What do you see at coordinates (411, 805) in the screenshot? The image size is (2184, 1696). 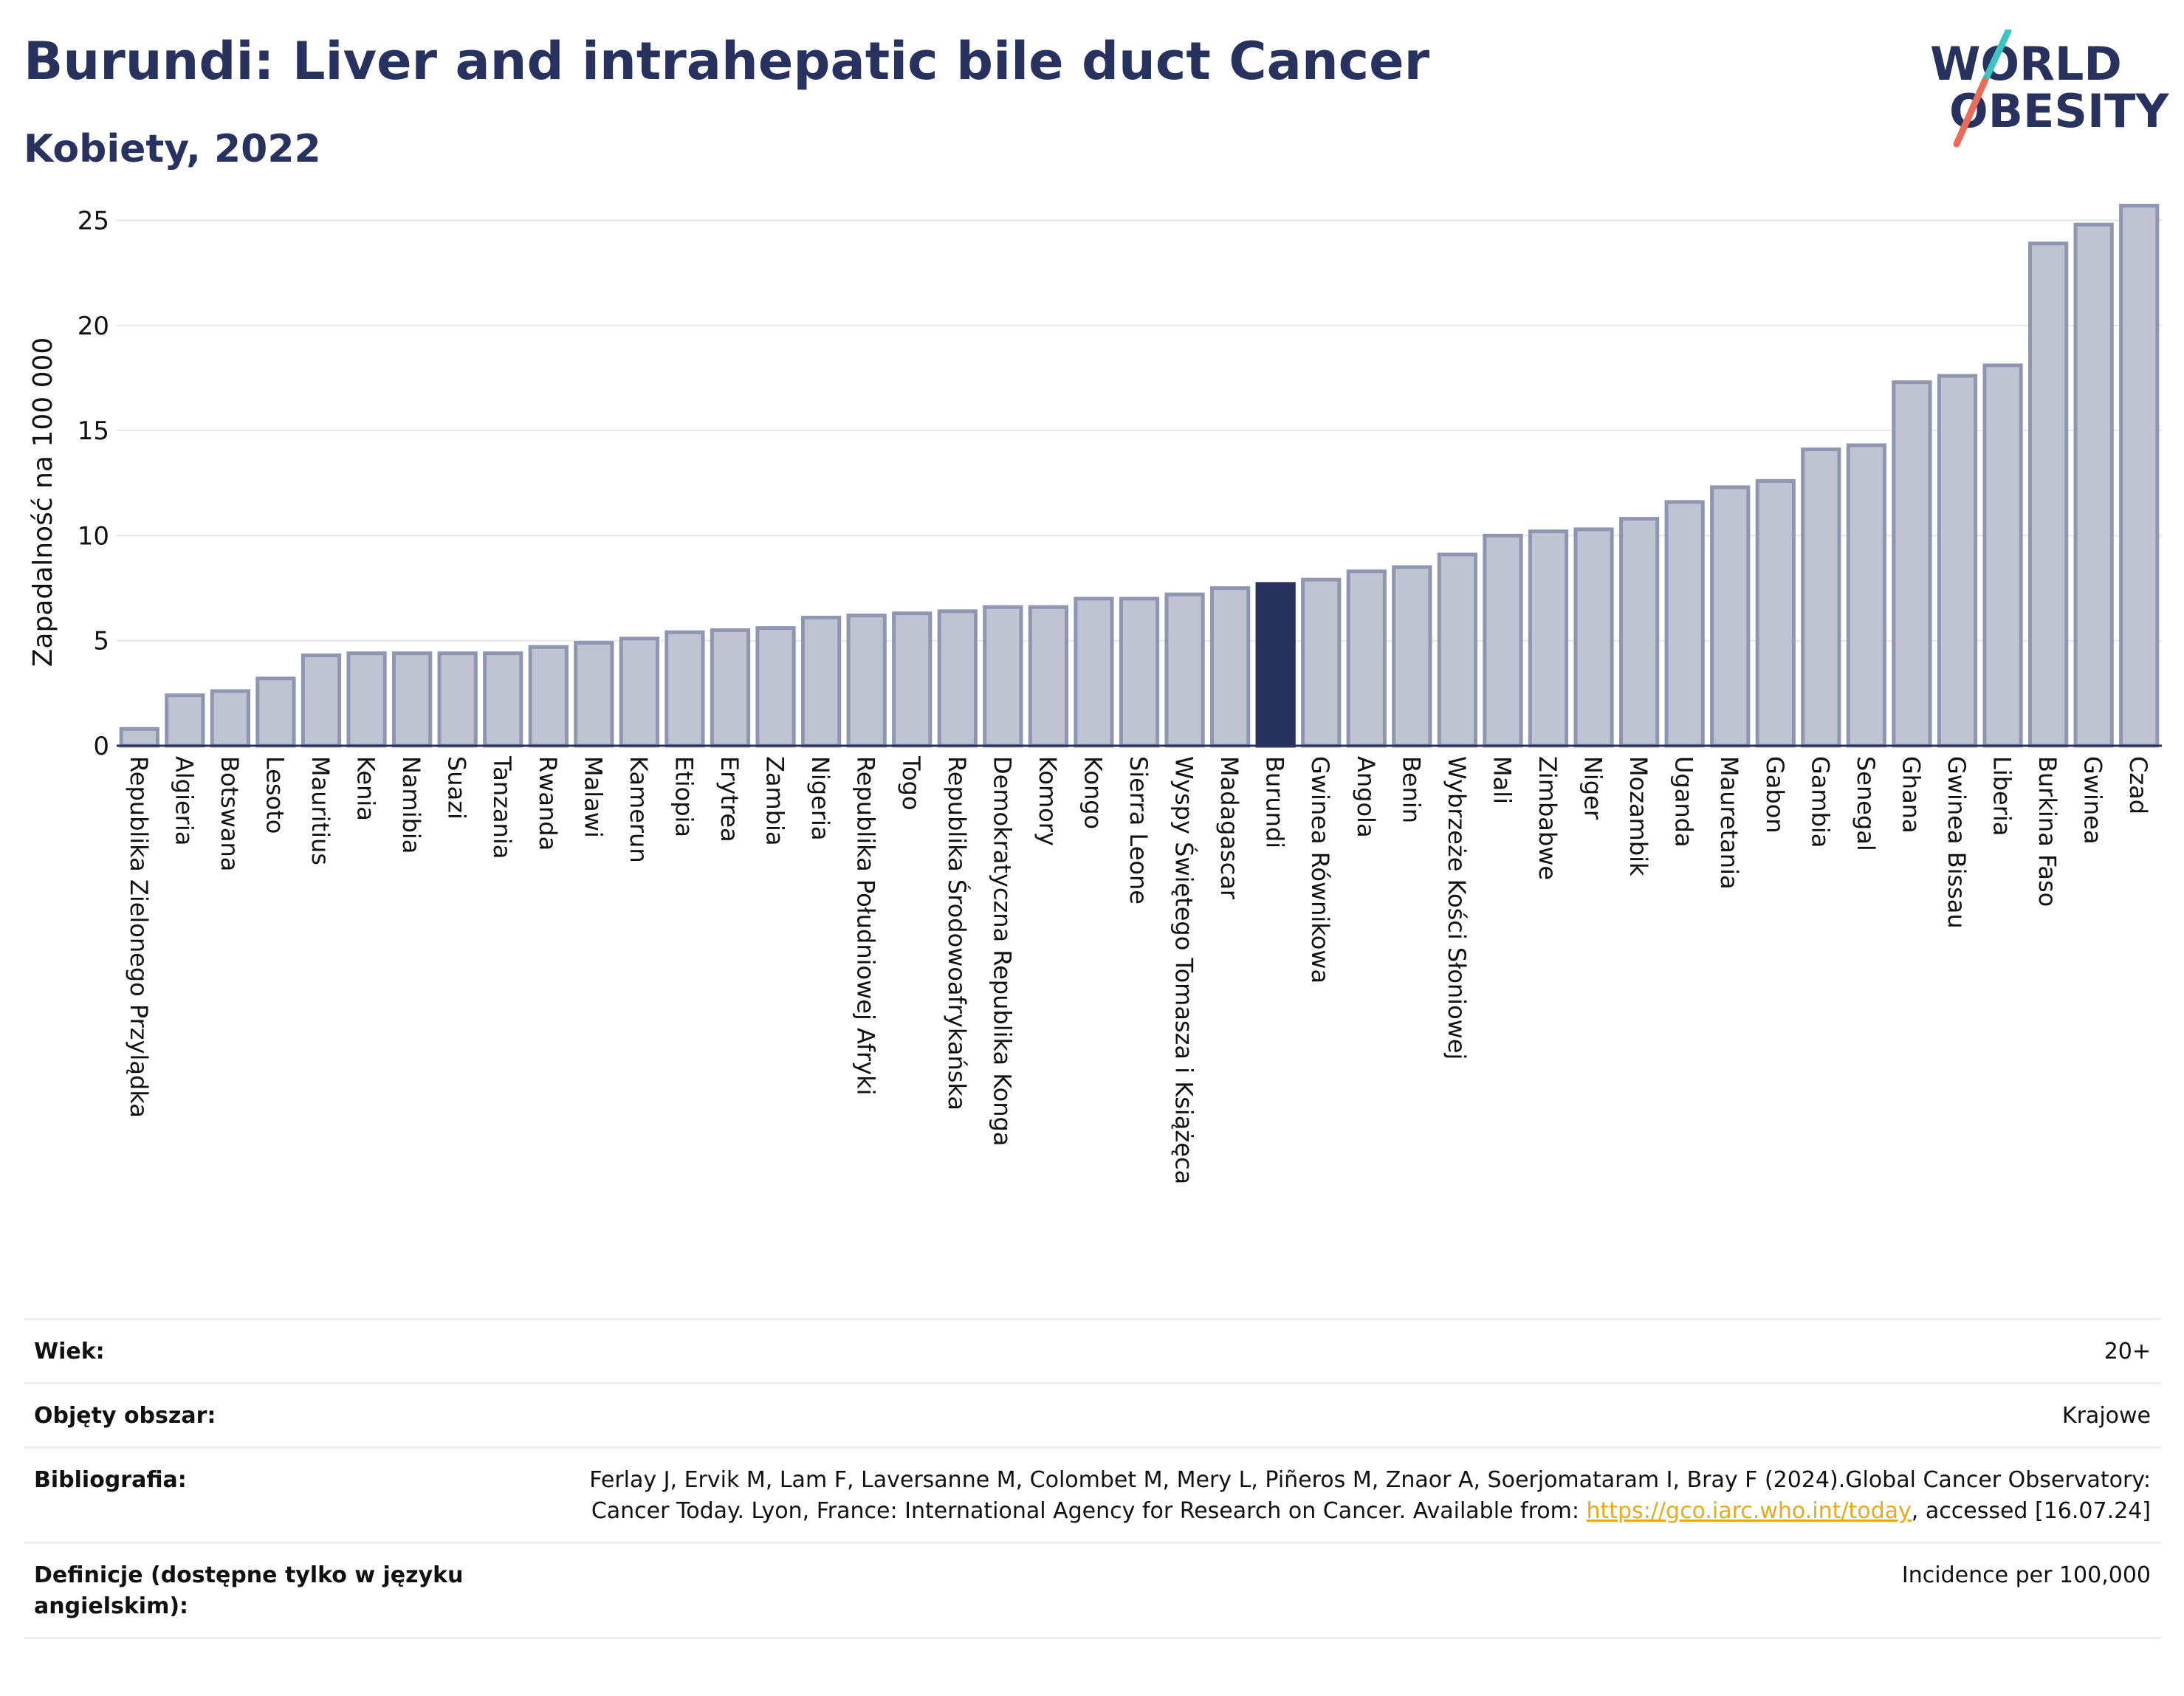 I see `x-tick-label: Namibia` at bounding box center [411, 805].